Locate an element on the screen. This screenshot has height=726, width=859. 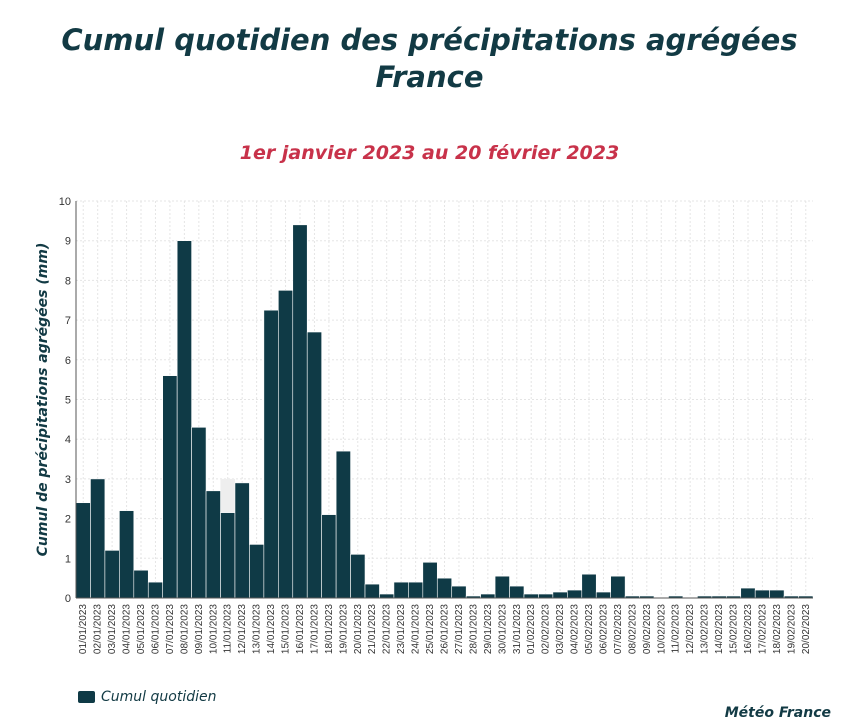
legend-label: Cumul quotidien is located at coordinates (159, 697).